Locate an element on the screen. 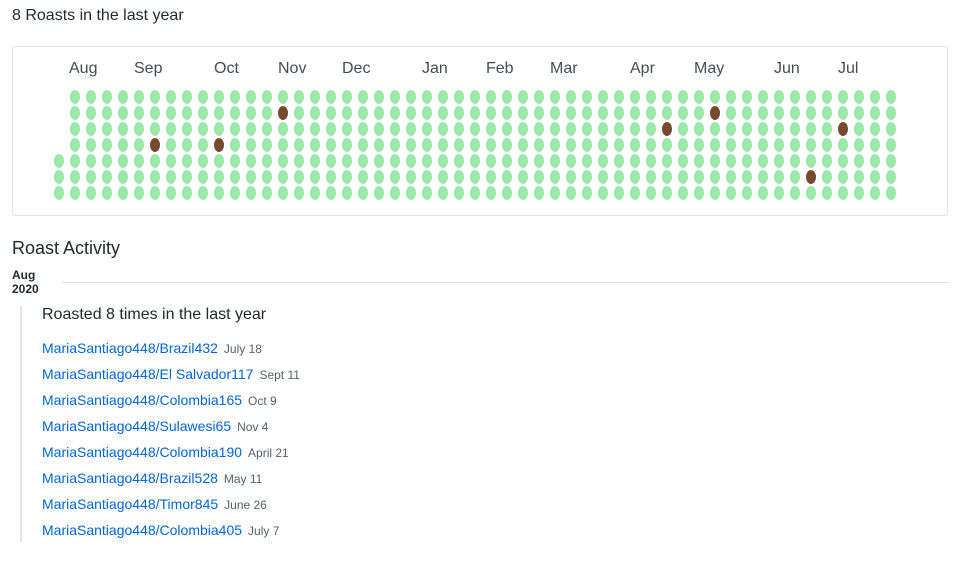 The height and width of the screenshot is (563, 971). roast-day-bean is located at coordinates (283, 113).